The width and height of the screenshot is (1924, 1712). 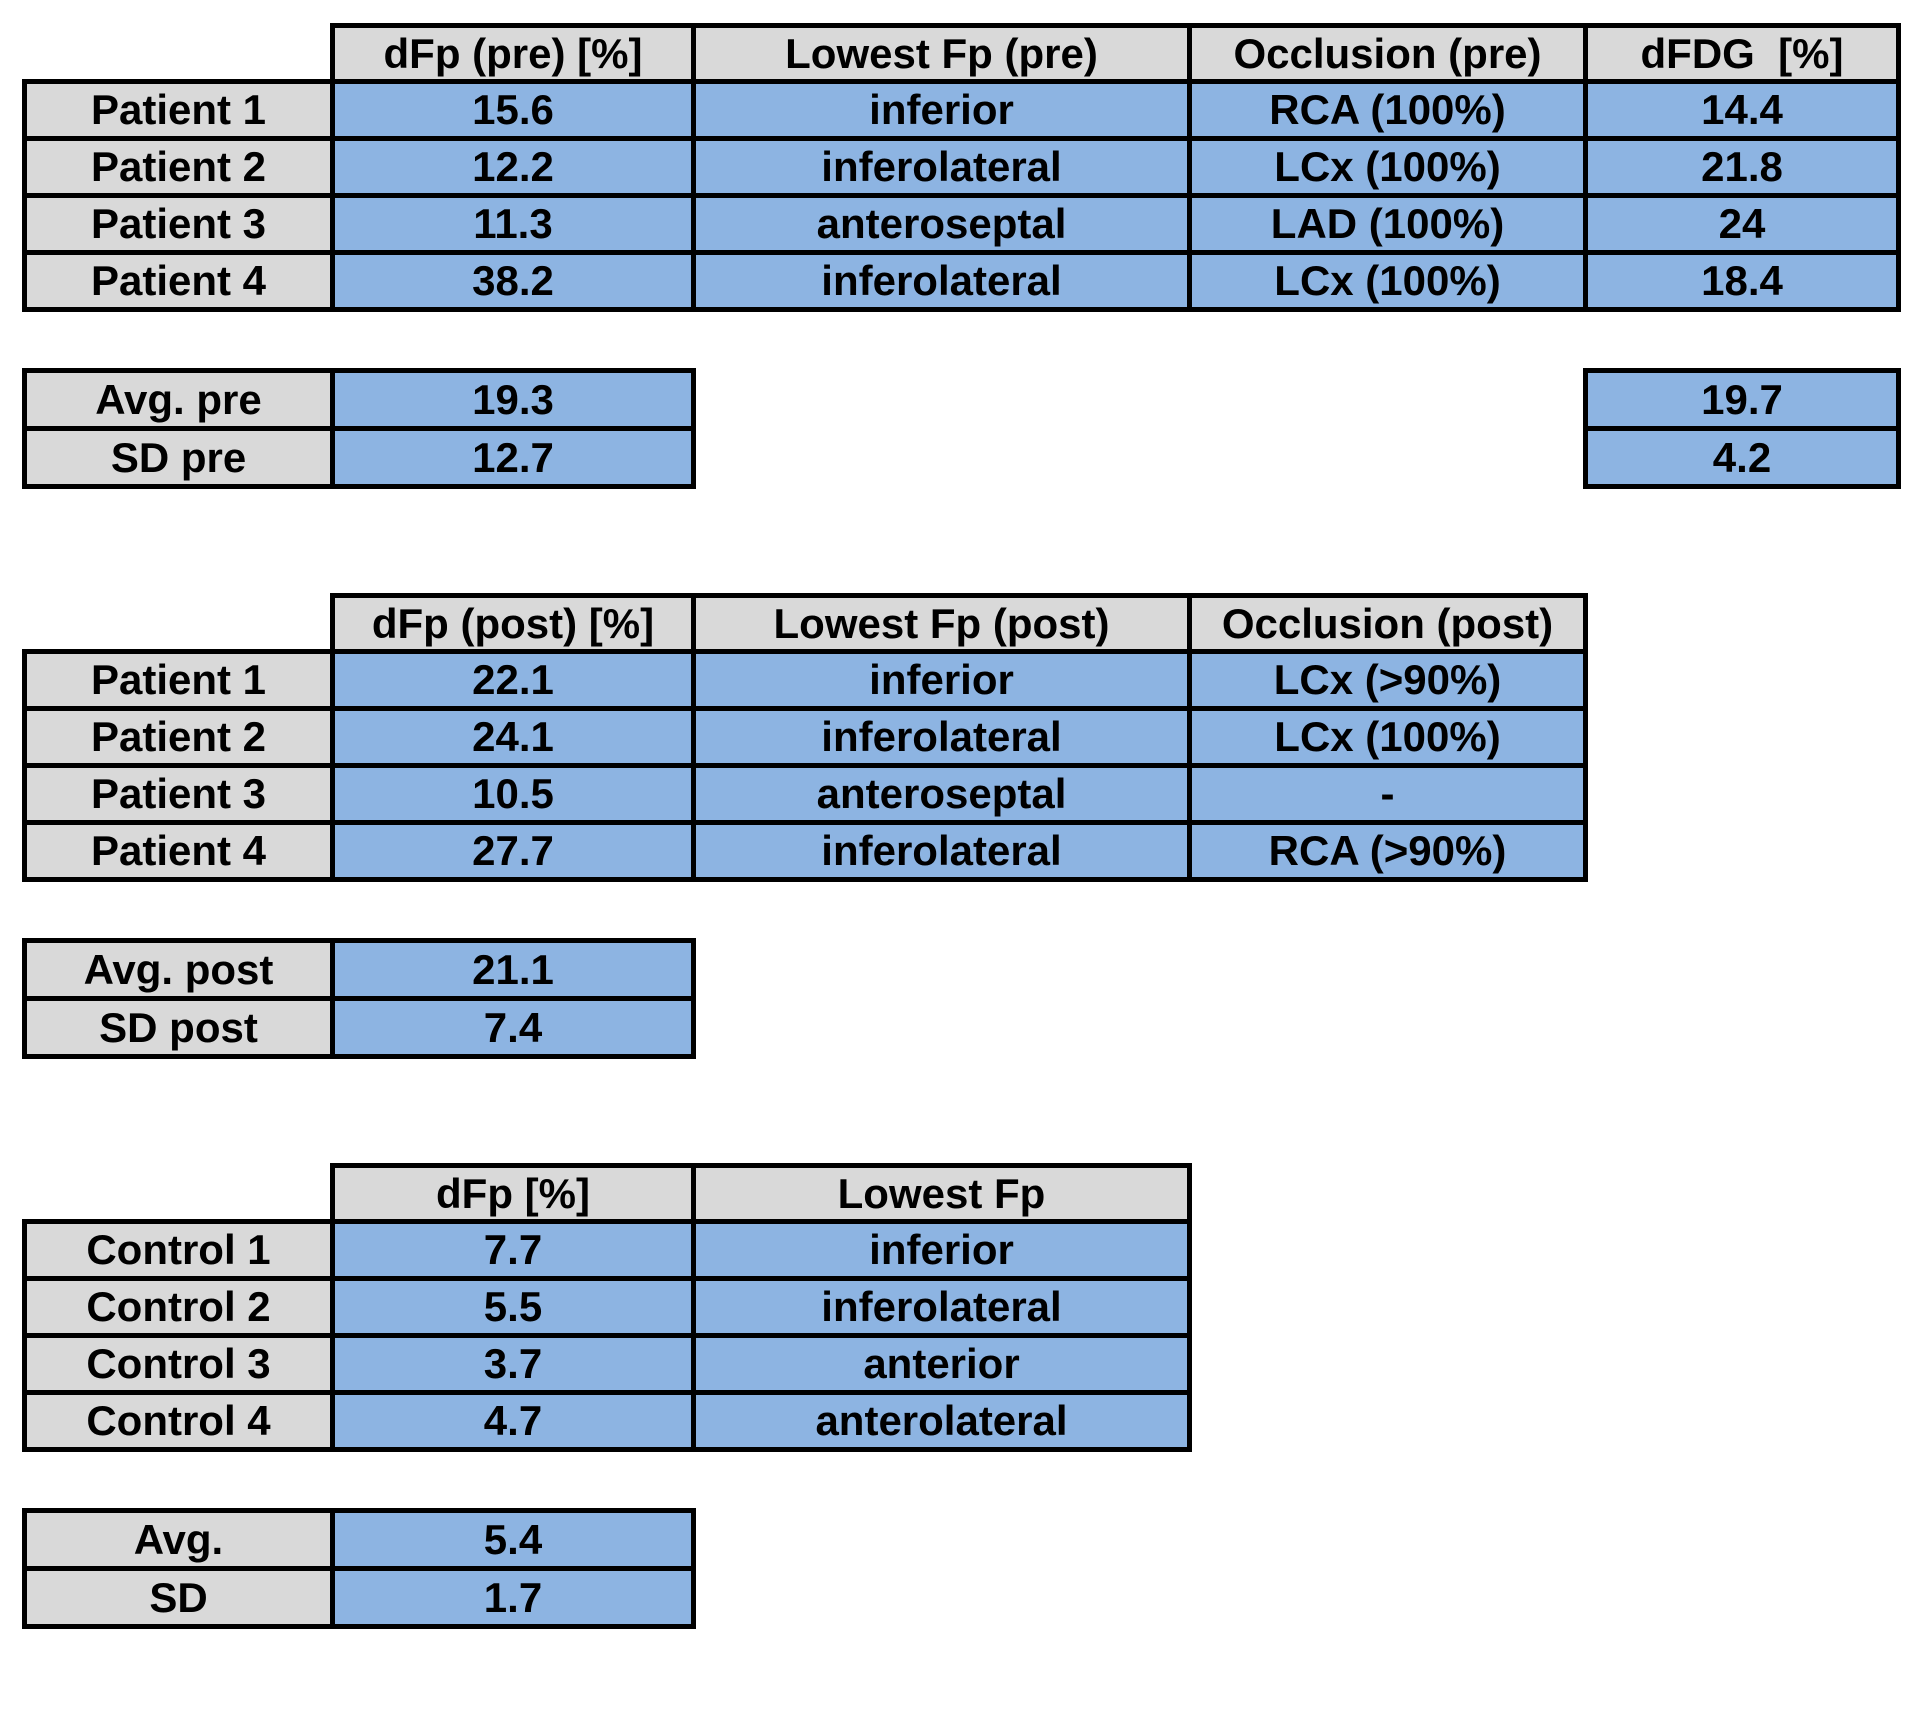 What do you see at coordinates (513, 110) in the screenshot?
I see `value-cell: 15.6` at bounding box center [513, 110].